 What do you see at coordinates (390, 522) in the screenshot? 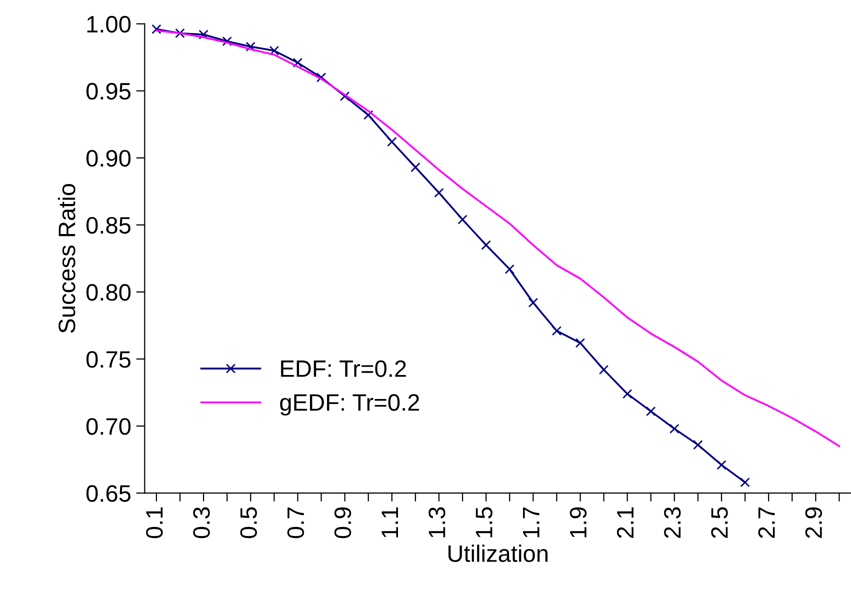
I see `x-tick-label: 1.1` at bounding box center [390, 522].